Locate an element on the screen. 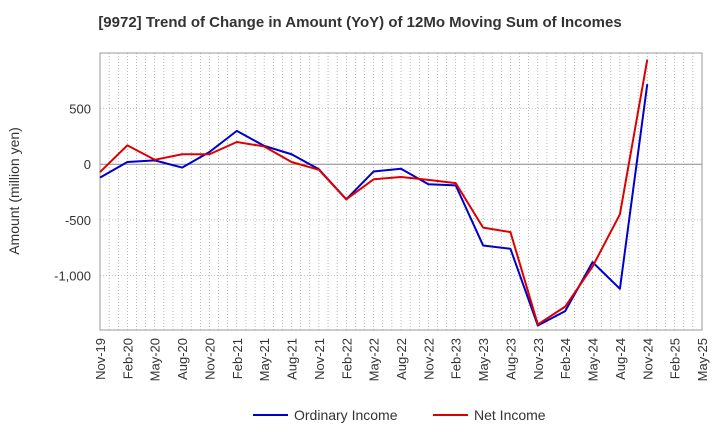 The image size is (720, 440). x-tick-label: May-23 is located at coordinates (483, 359).